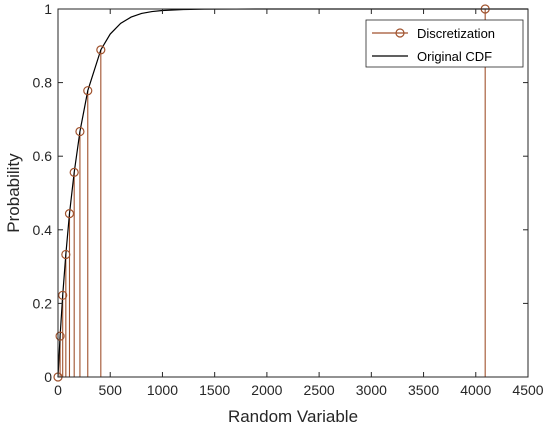  What do you see at coordinates (43, 156) in the screenshot?
I see `y-tick-label: 0.6` at bounding box center [43, 156].